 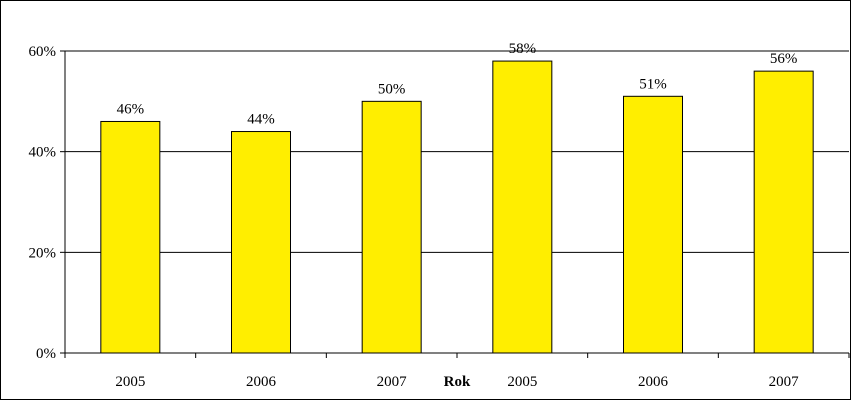 I want to click on data-label: 44%, so click(x=261, y=120).